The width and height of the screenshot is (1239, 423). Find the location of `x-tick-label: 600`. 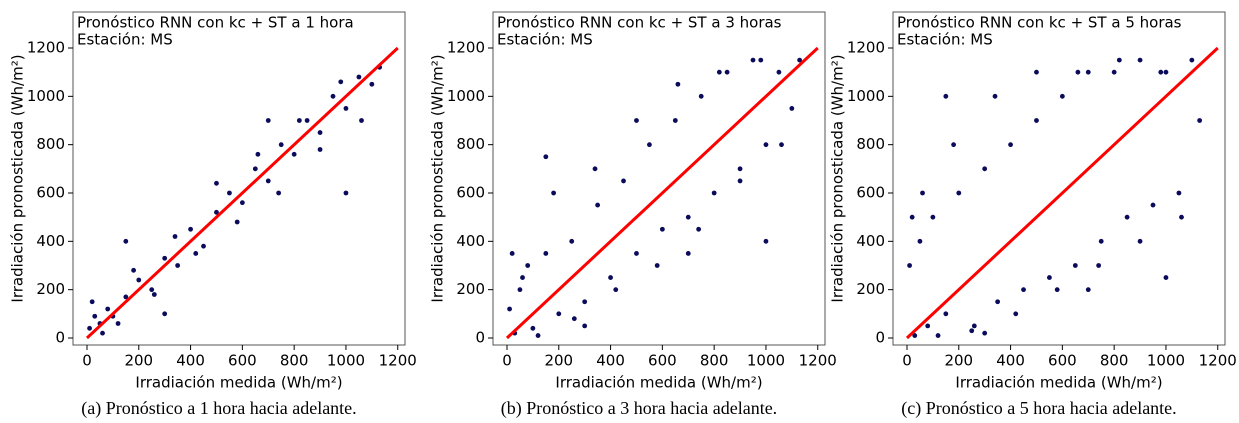

x-tick-label: 600 is located at coordinates (662, 361).